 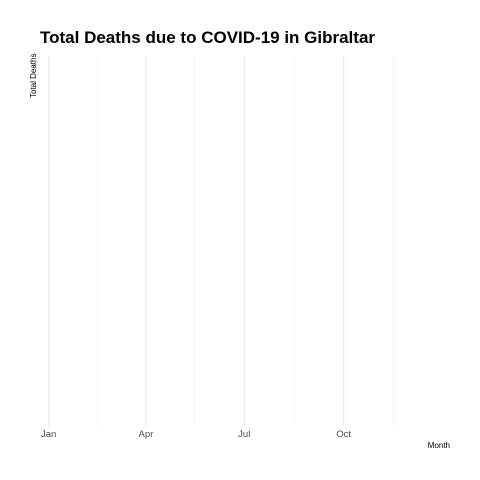 I want to click on x-axis-label: Month, so click(x=439, y=445).